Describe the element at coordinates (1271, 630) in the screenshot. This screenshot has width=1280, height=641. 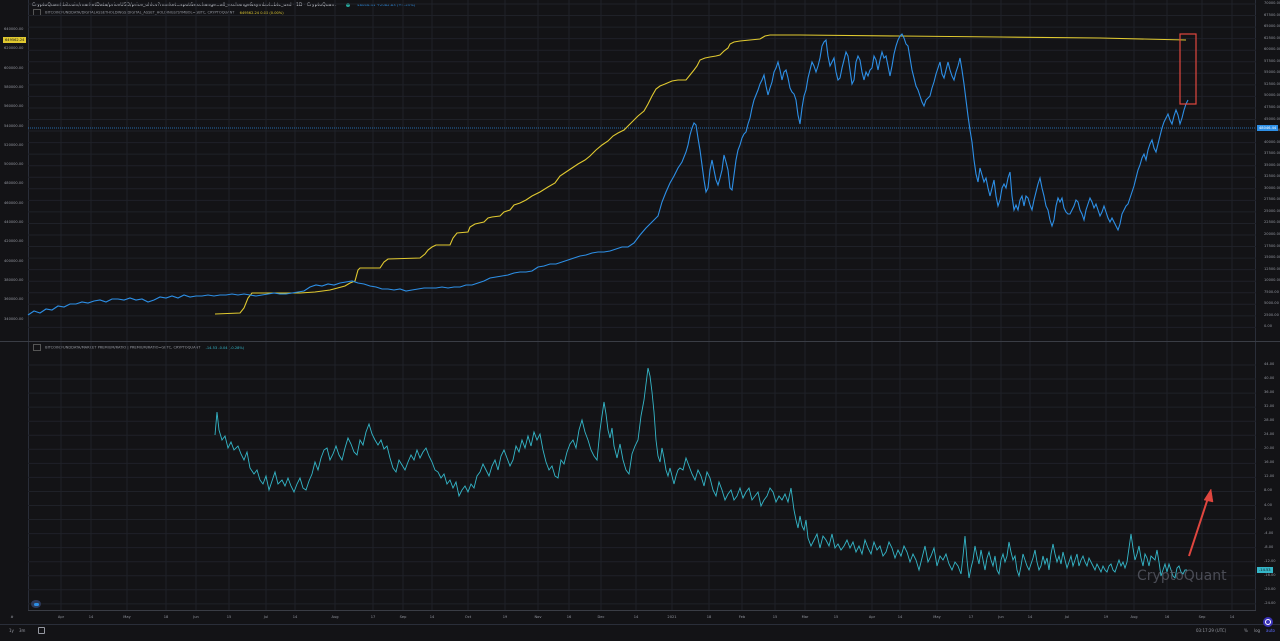
I see `auto-scale-toggle: auto` at that location.